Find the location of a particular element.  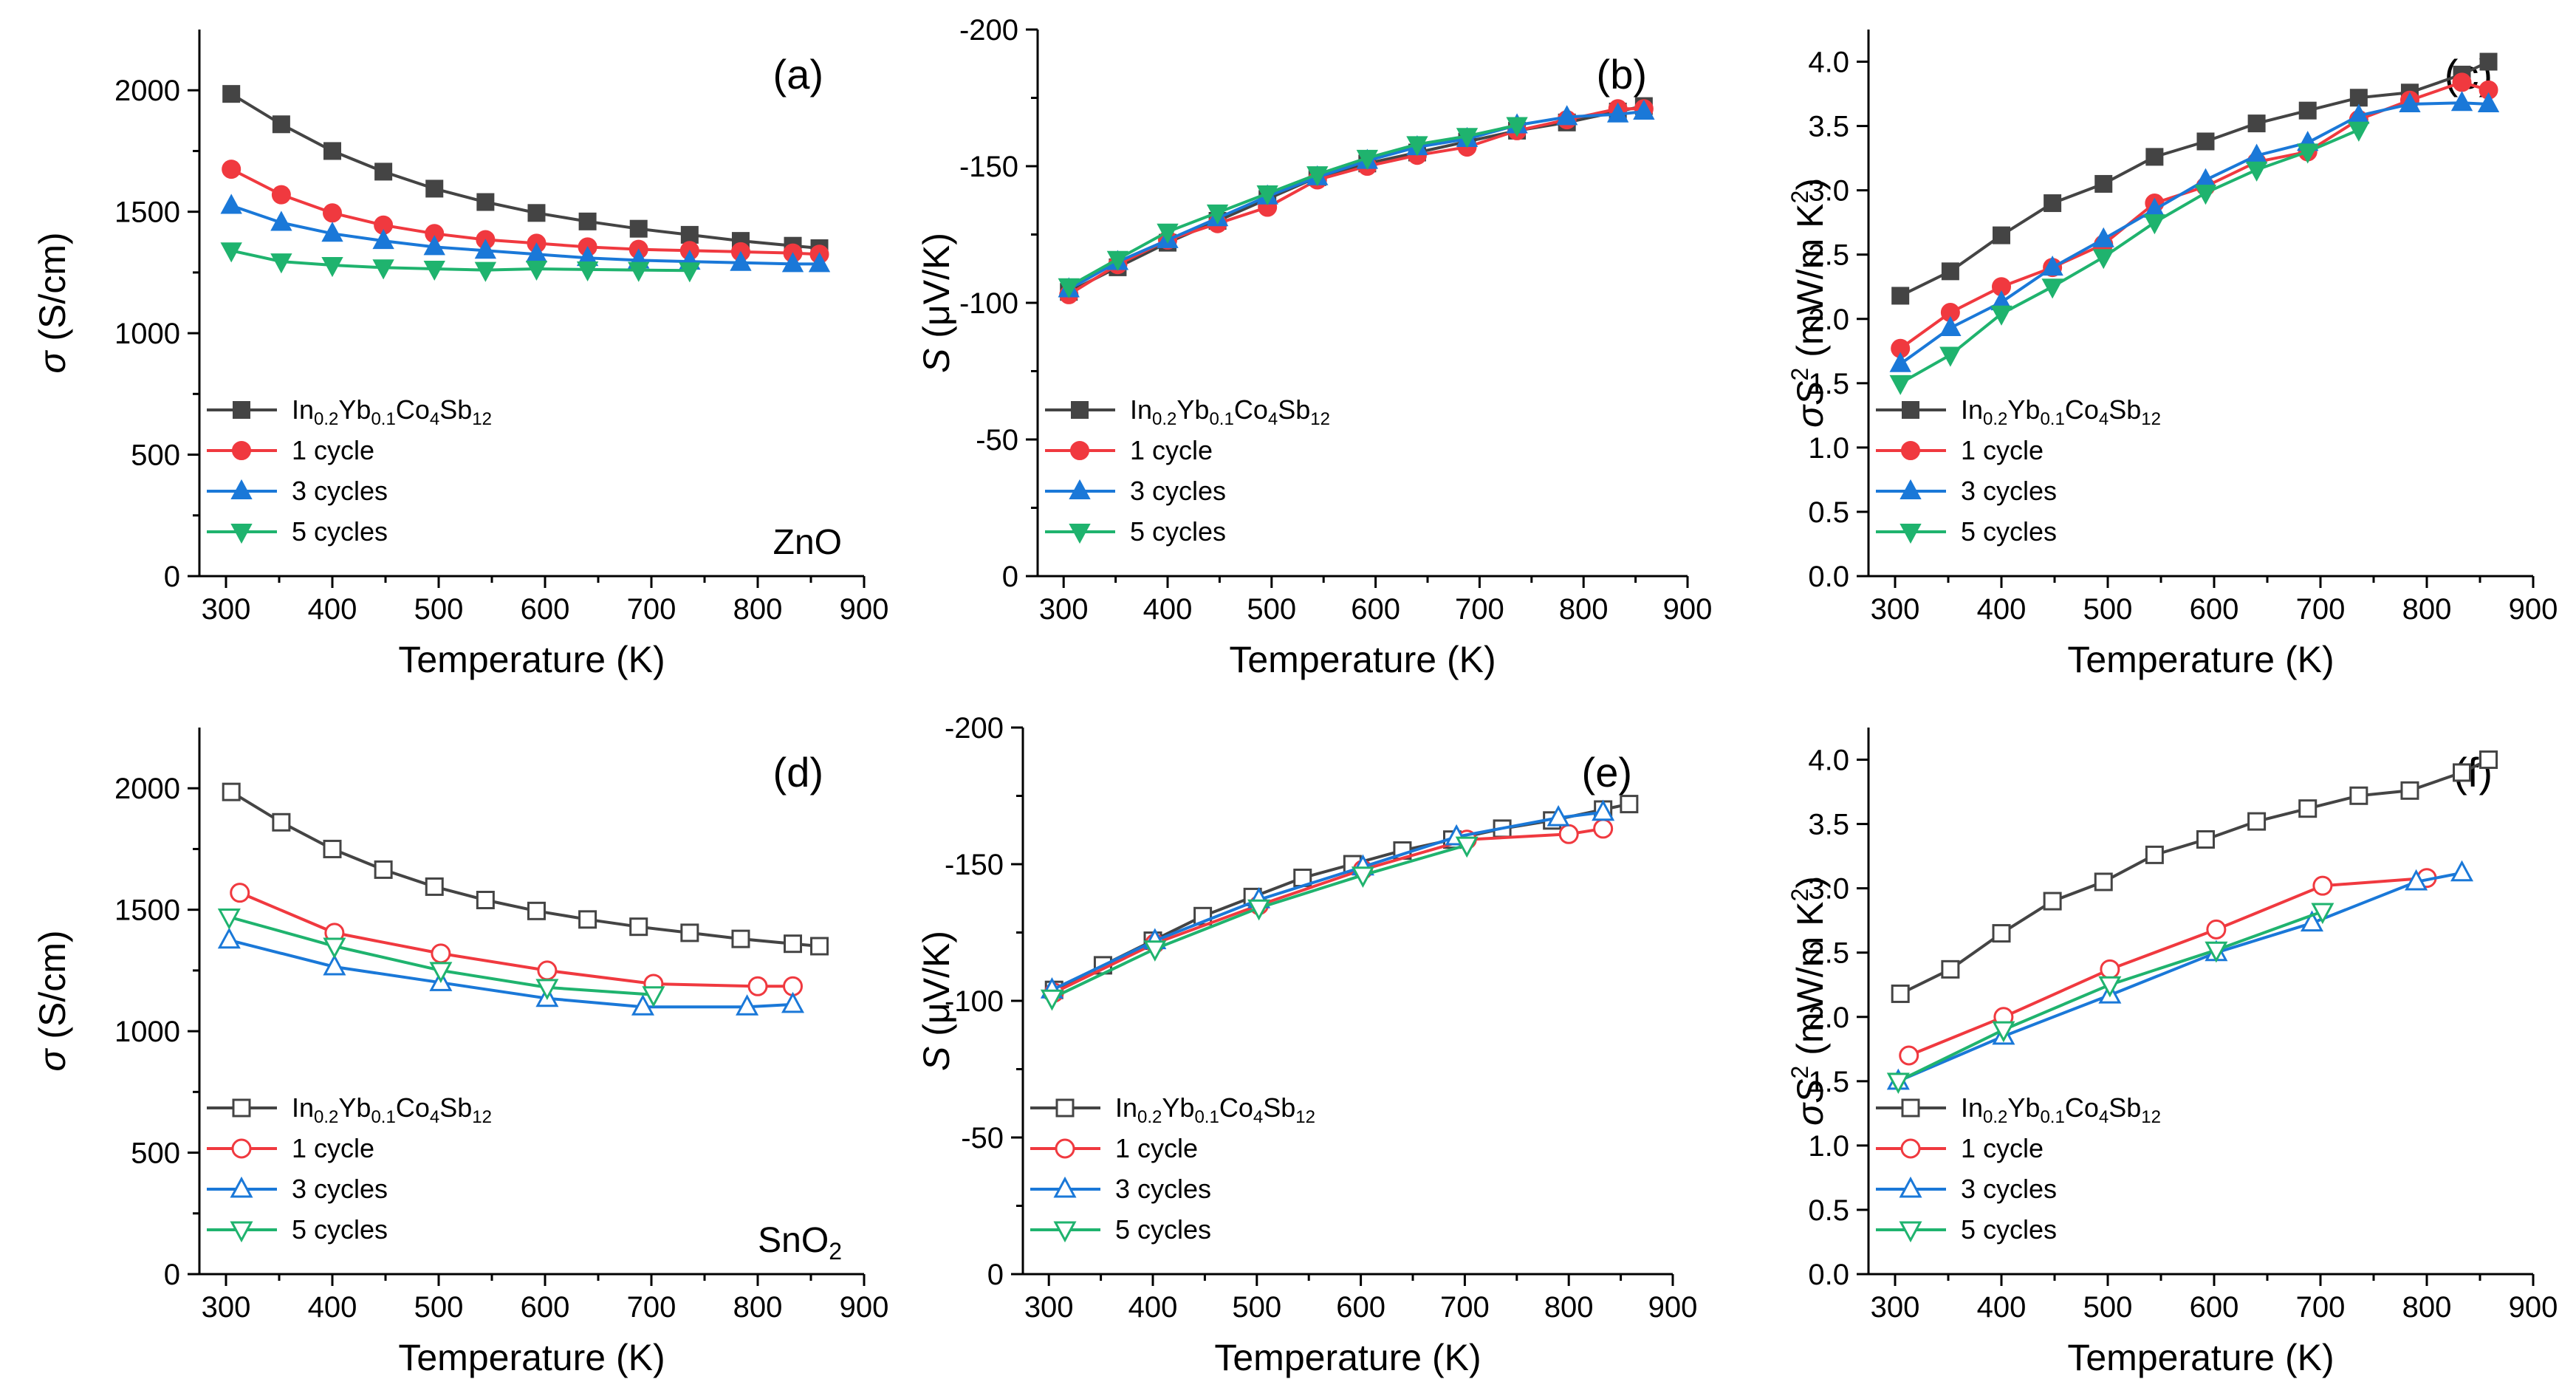

panel-label: (a) is located at coordinates (798, 74).